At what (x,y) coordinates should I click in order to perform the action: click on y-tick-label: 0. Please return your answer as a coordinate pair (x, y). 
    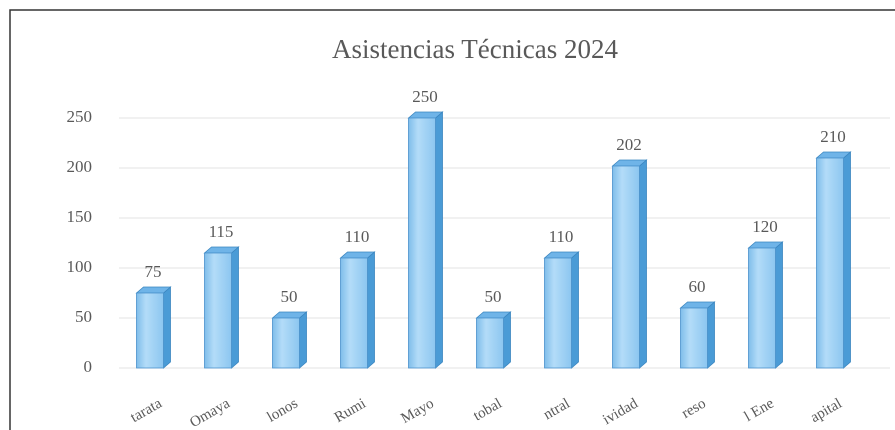
    Looking at the image, I should click on (88, 366).